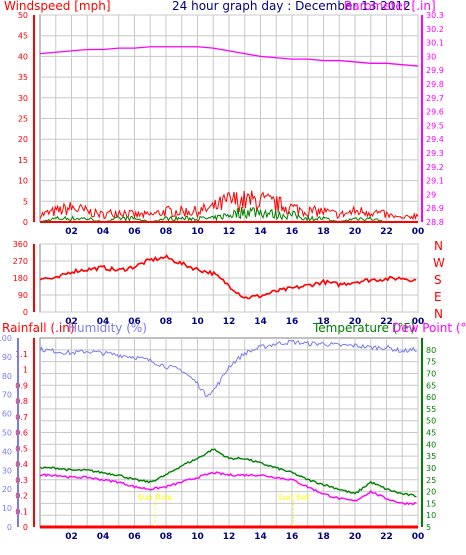  What do you see at coordinates (431, 433) in the screenshot?
I see `temperature-tick-label: 45` at bounding box center [431, 433].